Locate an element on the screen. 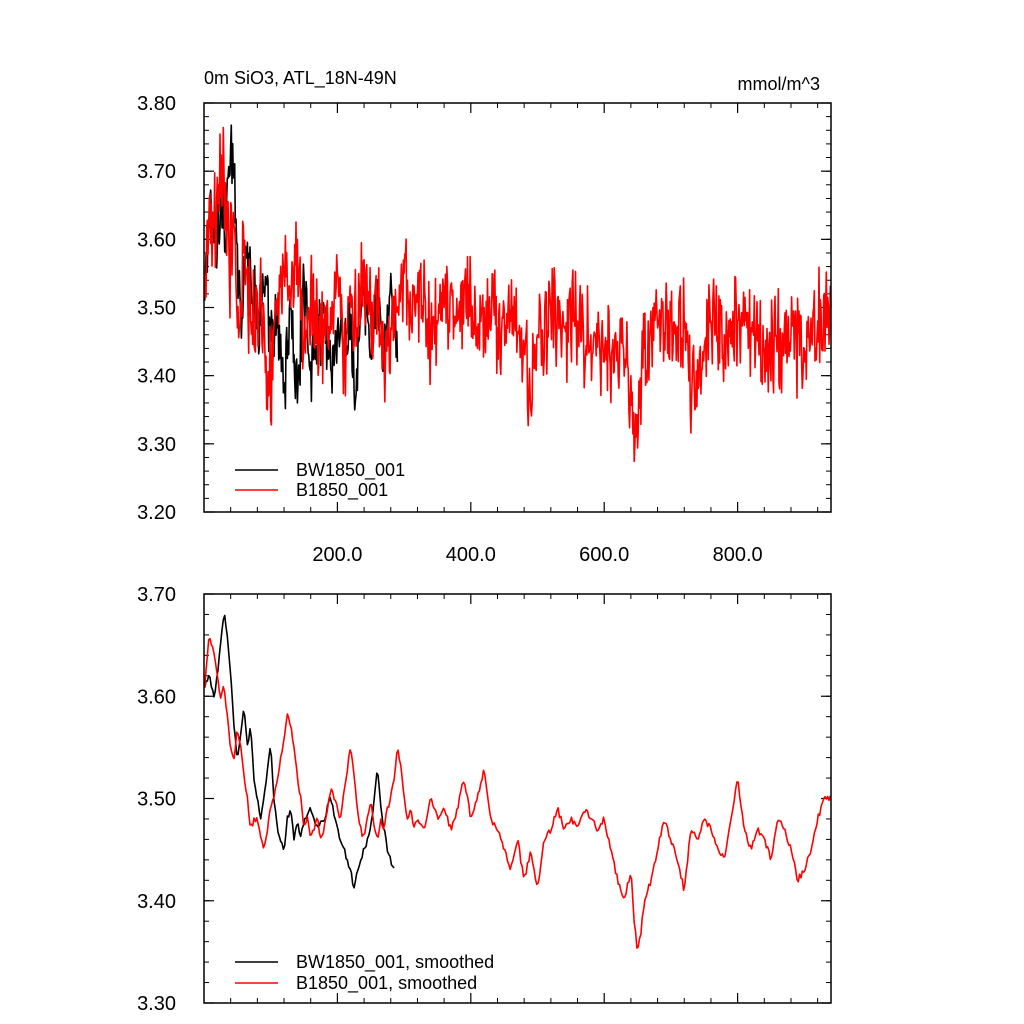 The height and width of the screenshot is (1024, 1024). top-series-bw1850 is located at coordinates (301, 267).